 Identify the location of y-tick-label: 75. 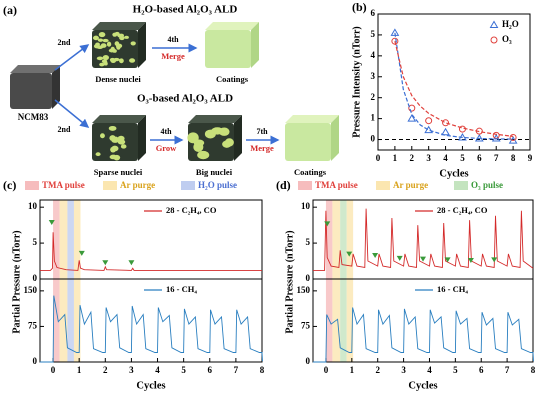
(306, 325).